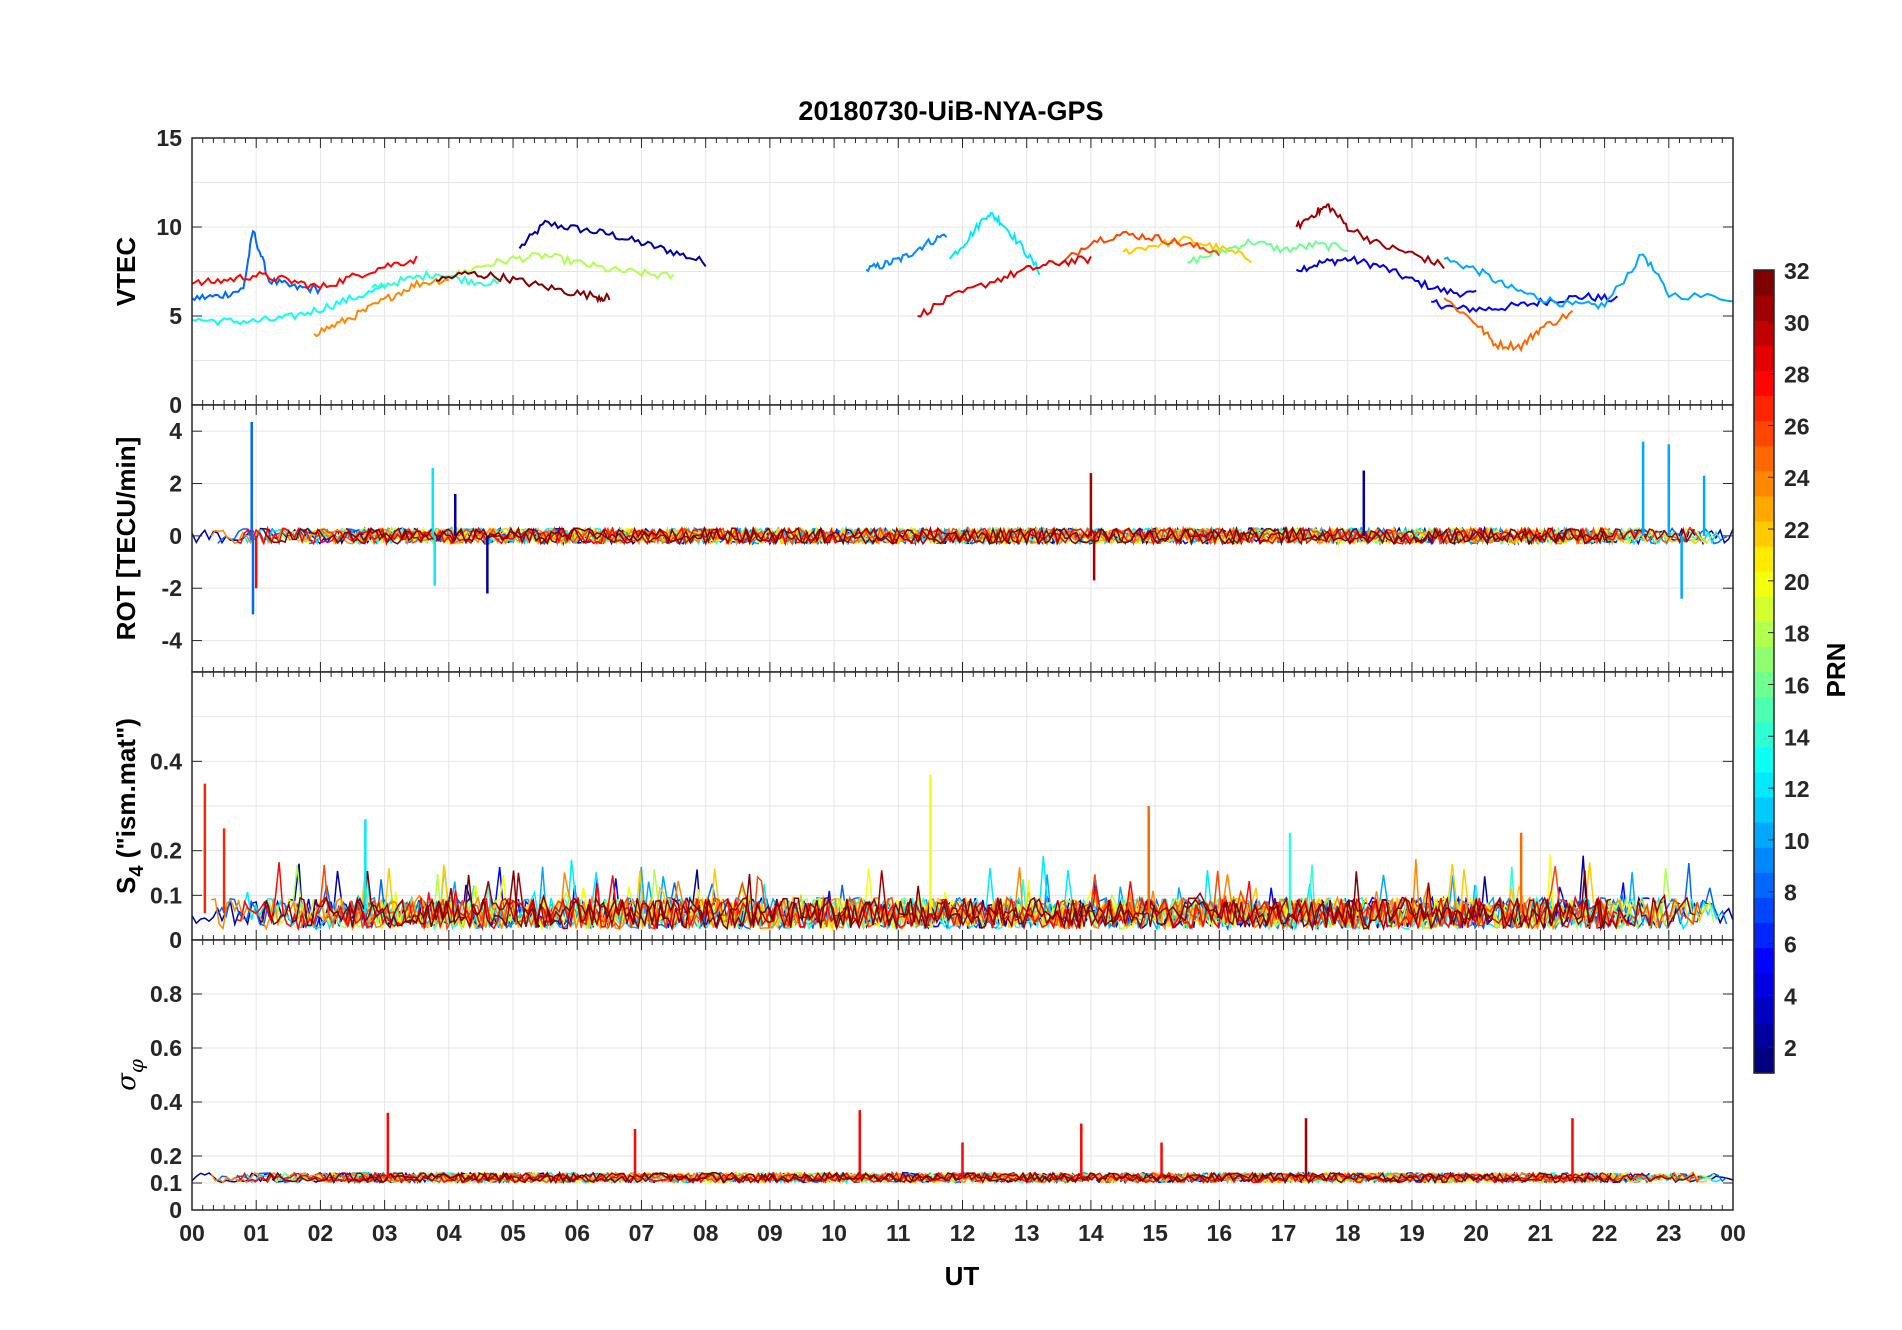  I want to click on colorbar-label: PRN, so click(1836, 670).